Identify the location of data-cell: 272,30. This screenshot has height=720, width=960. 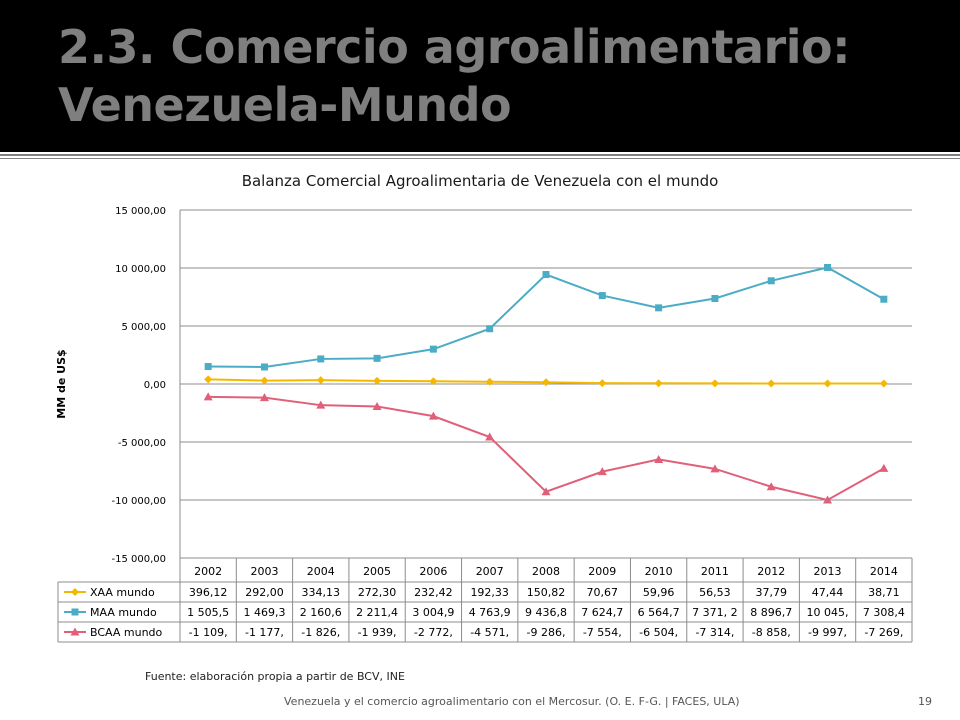
(377, 592).